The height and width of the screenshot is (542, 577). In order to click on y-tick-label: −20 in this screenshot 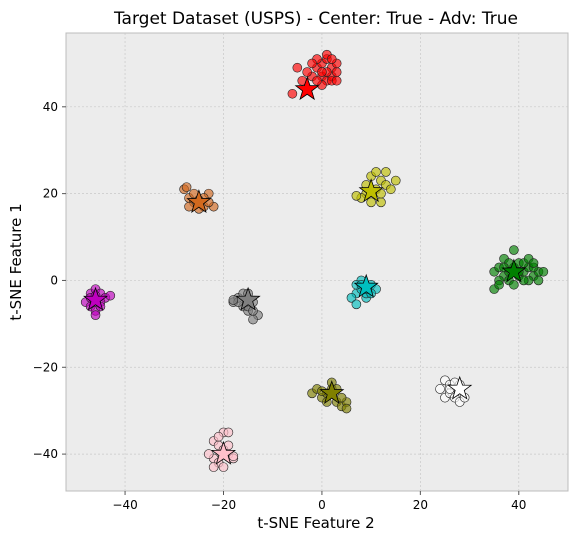, I will do `click(45, 367)`.